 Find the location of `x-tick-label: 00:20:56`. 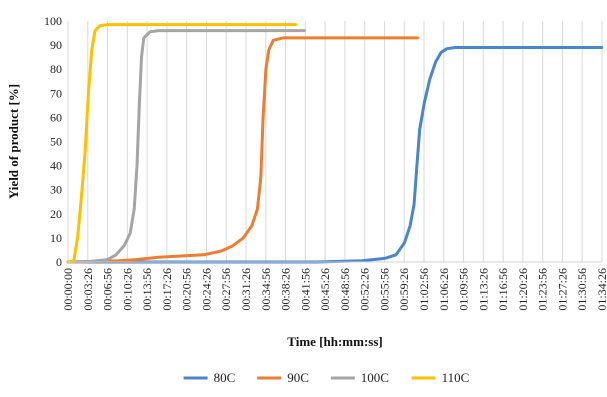

x-tick-label: 00:20:56 is located at coordinates (187, 289).